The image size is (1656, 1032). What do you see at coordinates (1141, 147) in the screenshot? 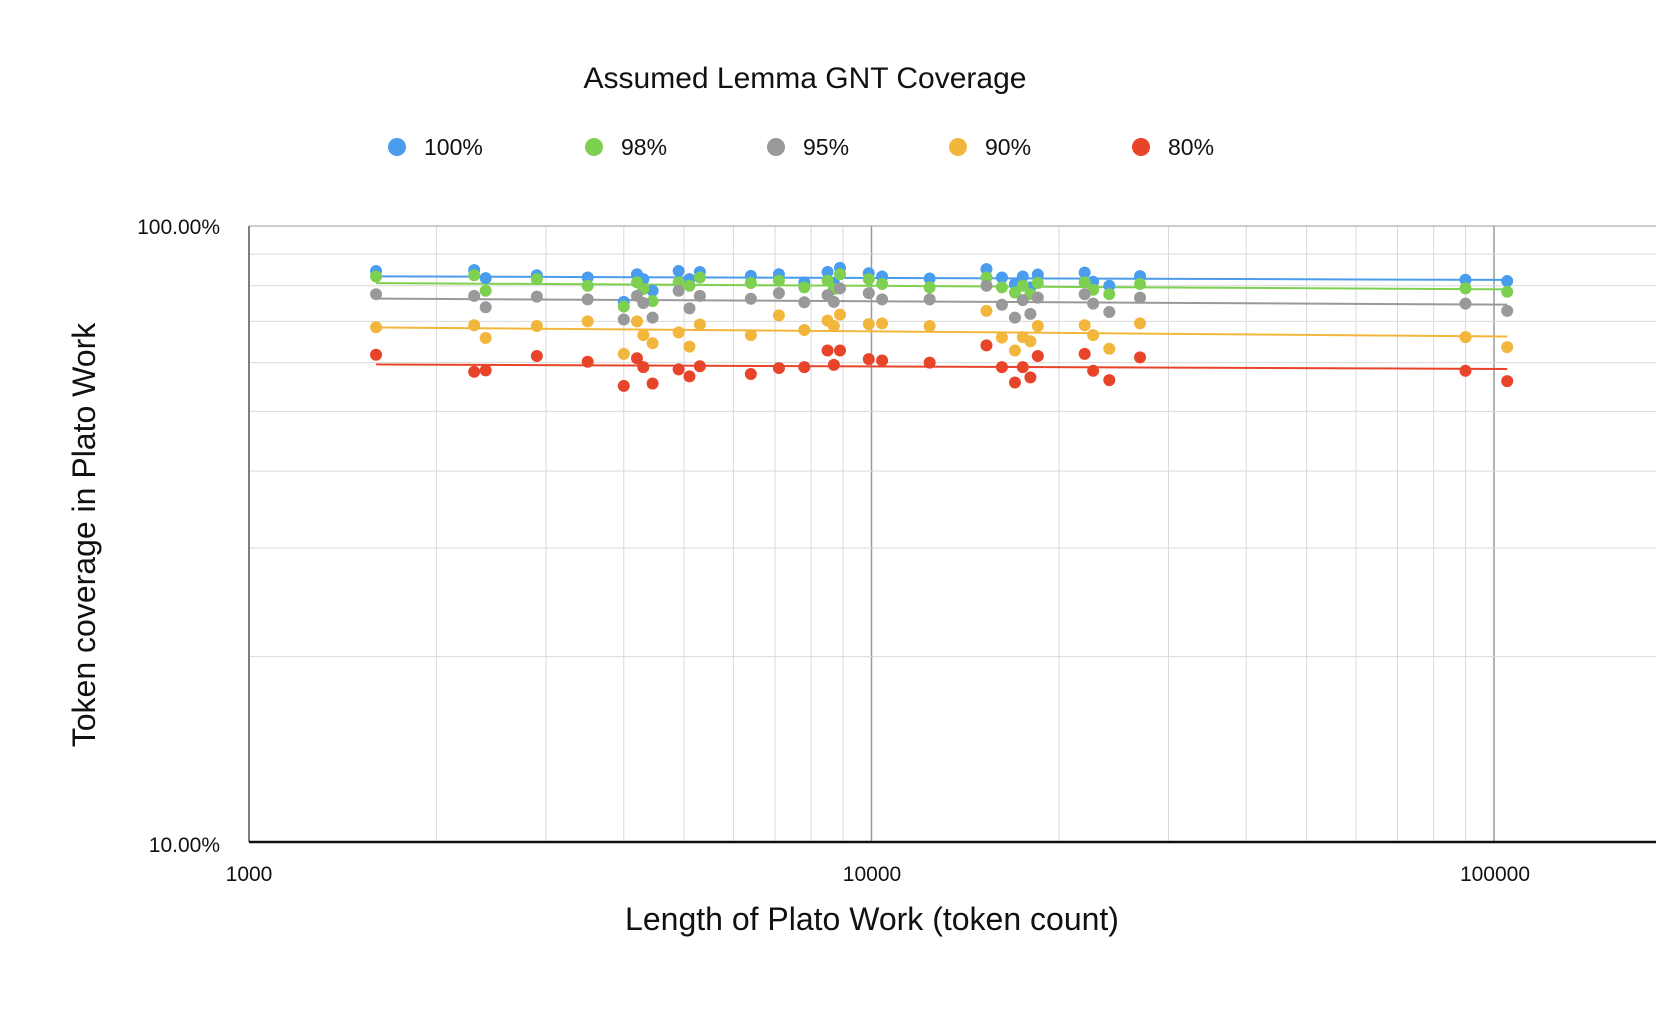
I see `legend-marker-80%` at bounding box center [1141, 147].